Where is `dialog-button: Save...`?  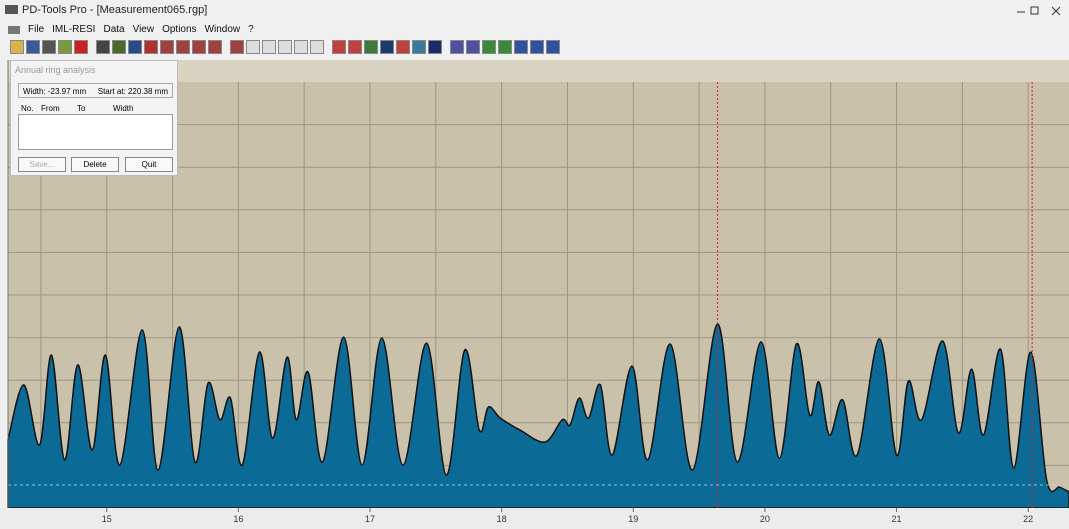 dialog-button: Save... is located at coordinates (42, 164).